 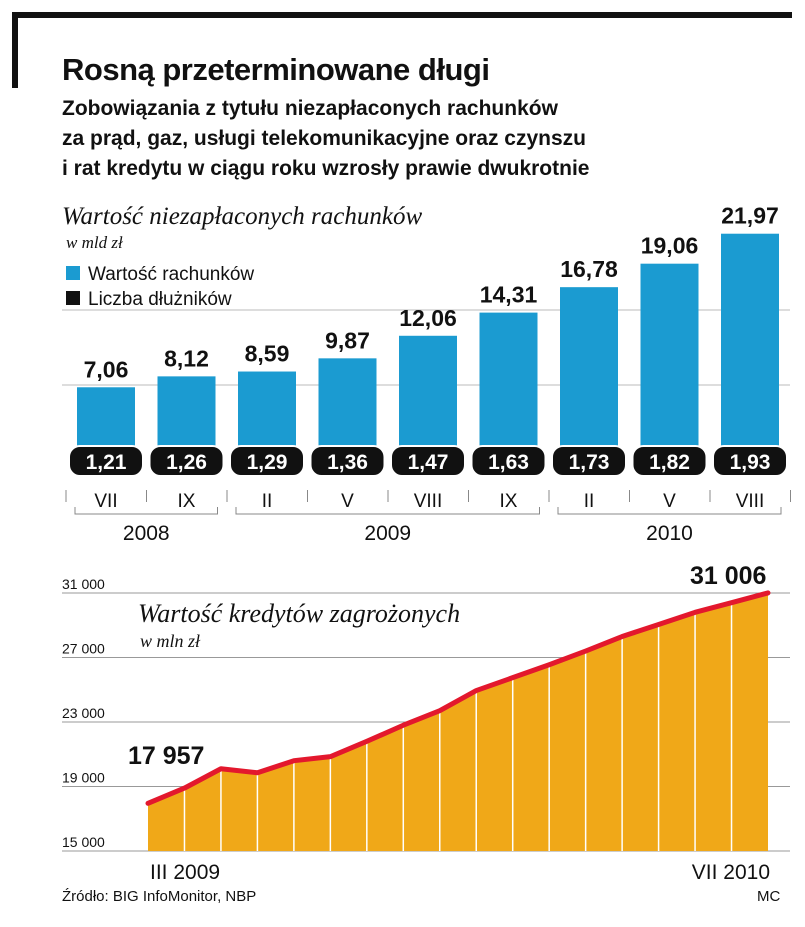 I want to click on count-badge-label: 1,21, so click(x=106, y=462).